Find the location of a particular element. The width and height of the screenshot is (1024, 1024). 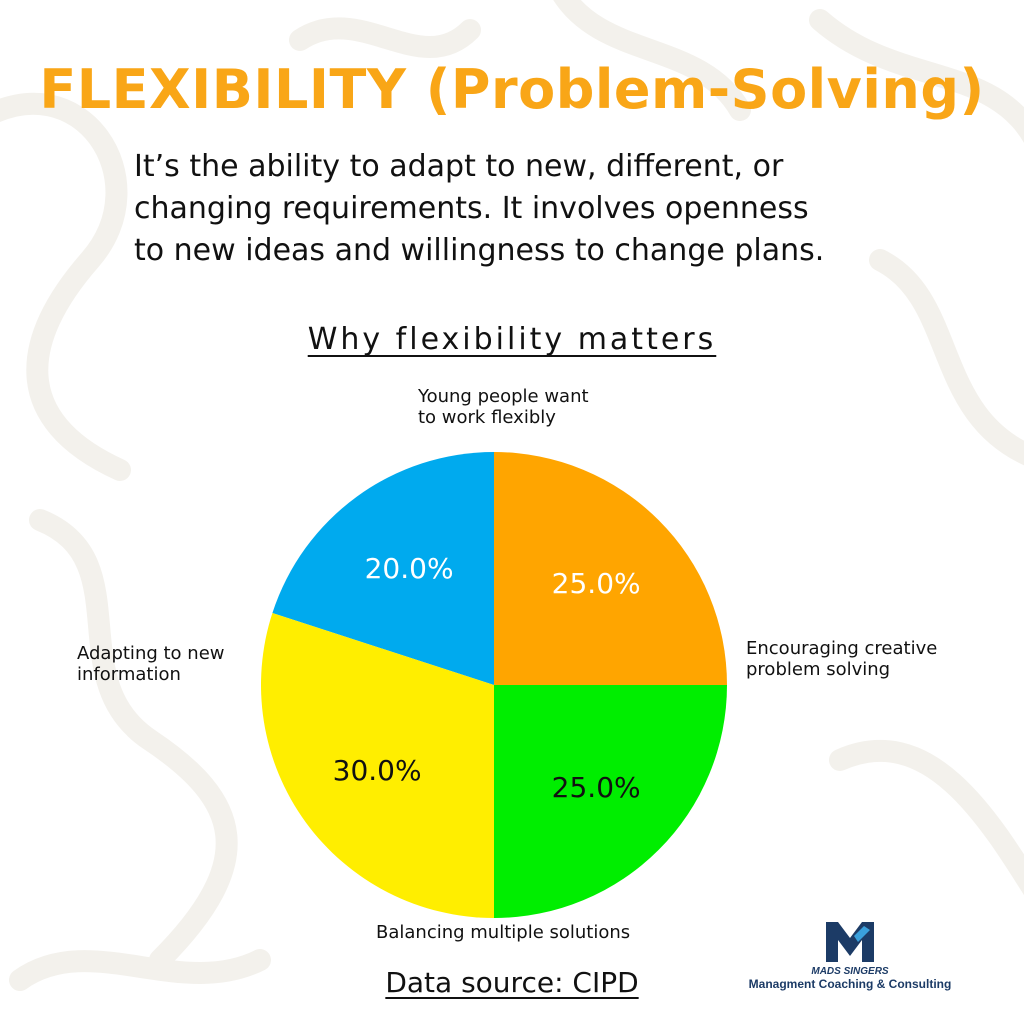

data-source-text: Data source: CIPD is located at coordinates (512, 982).